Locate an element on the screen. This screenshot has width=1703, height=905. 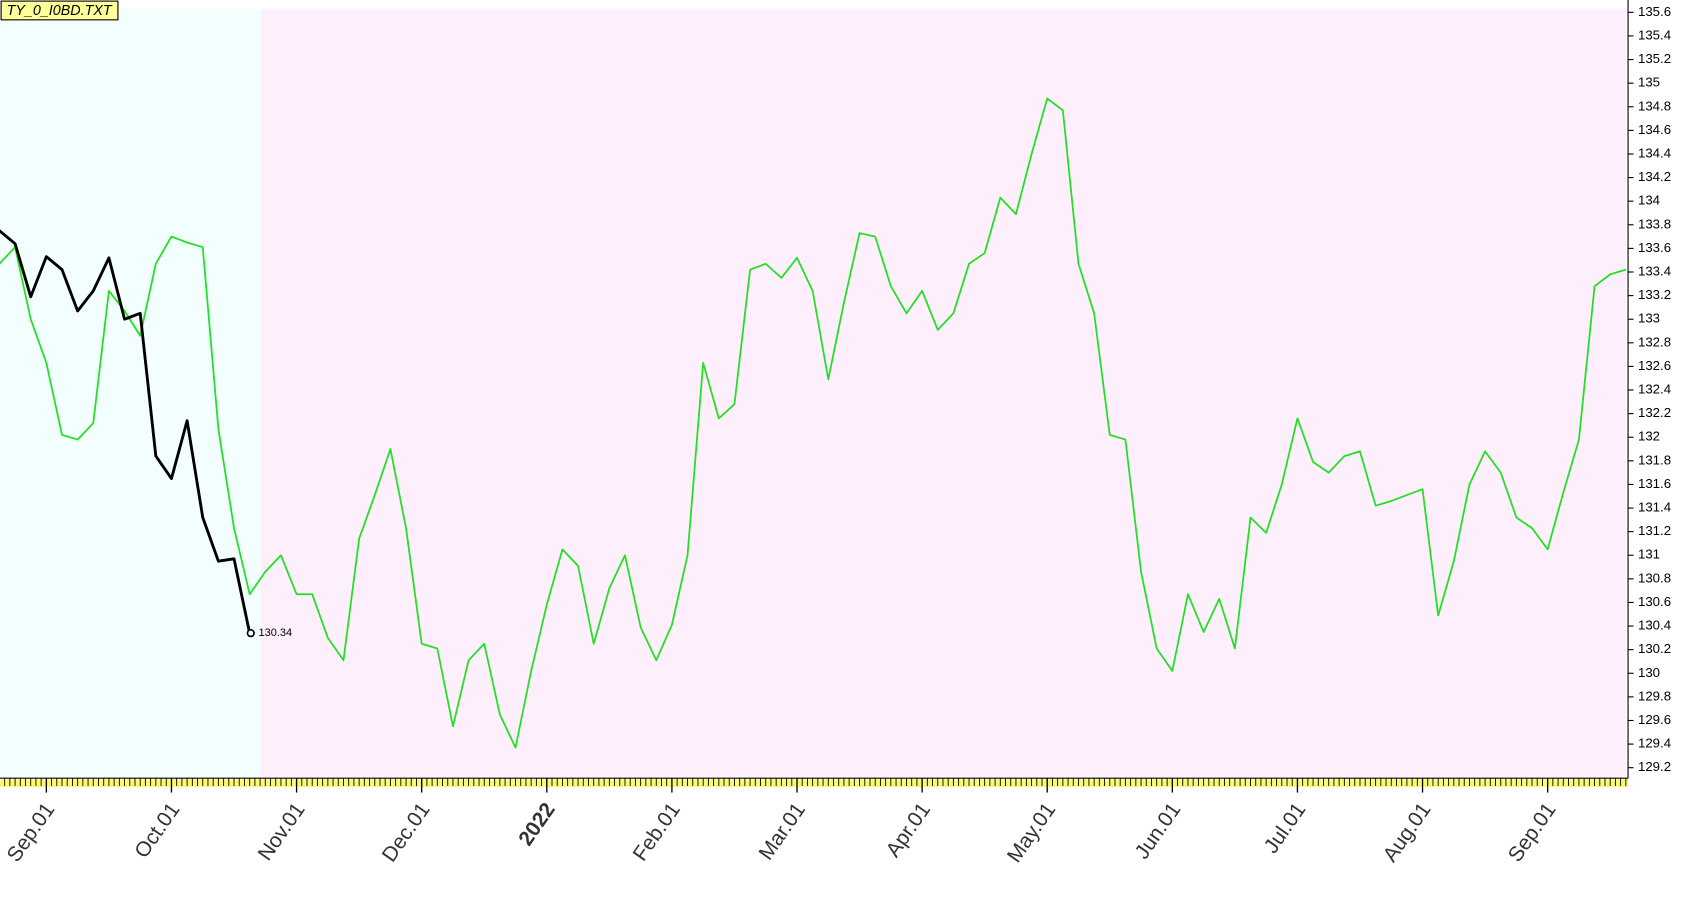
x-tick-label: Nov.01 is located at coordinates (282, 832).